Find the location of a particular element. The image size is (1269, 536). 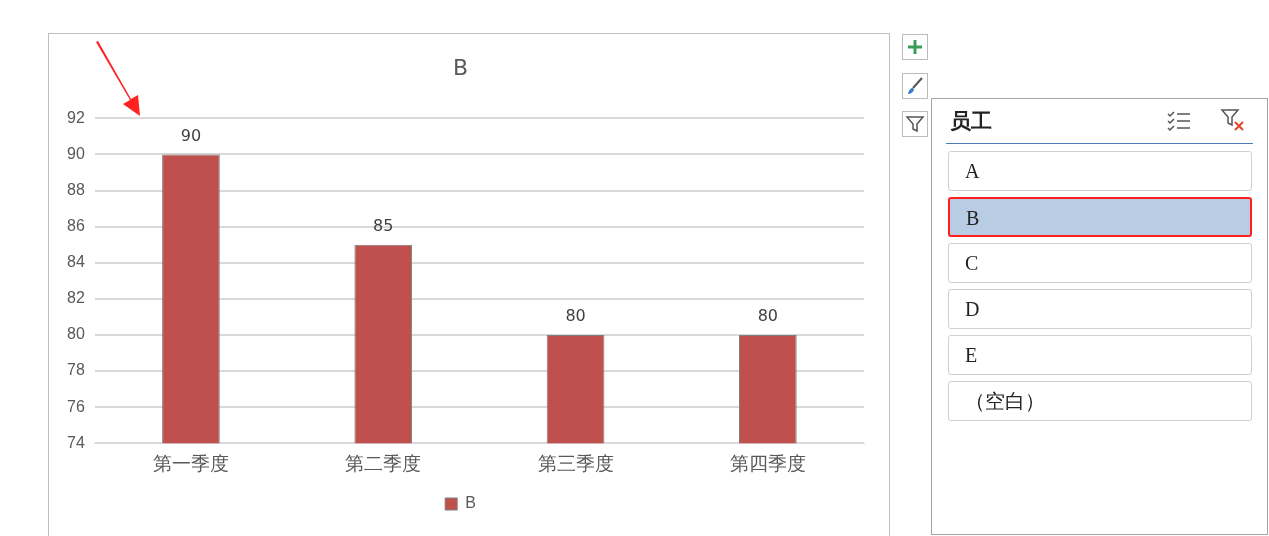

text: 员工 is located at coordinates (971, 121).